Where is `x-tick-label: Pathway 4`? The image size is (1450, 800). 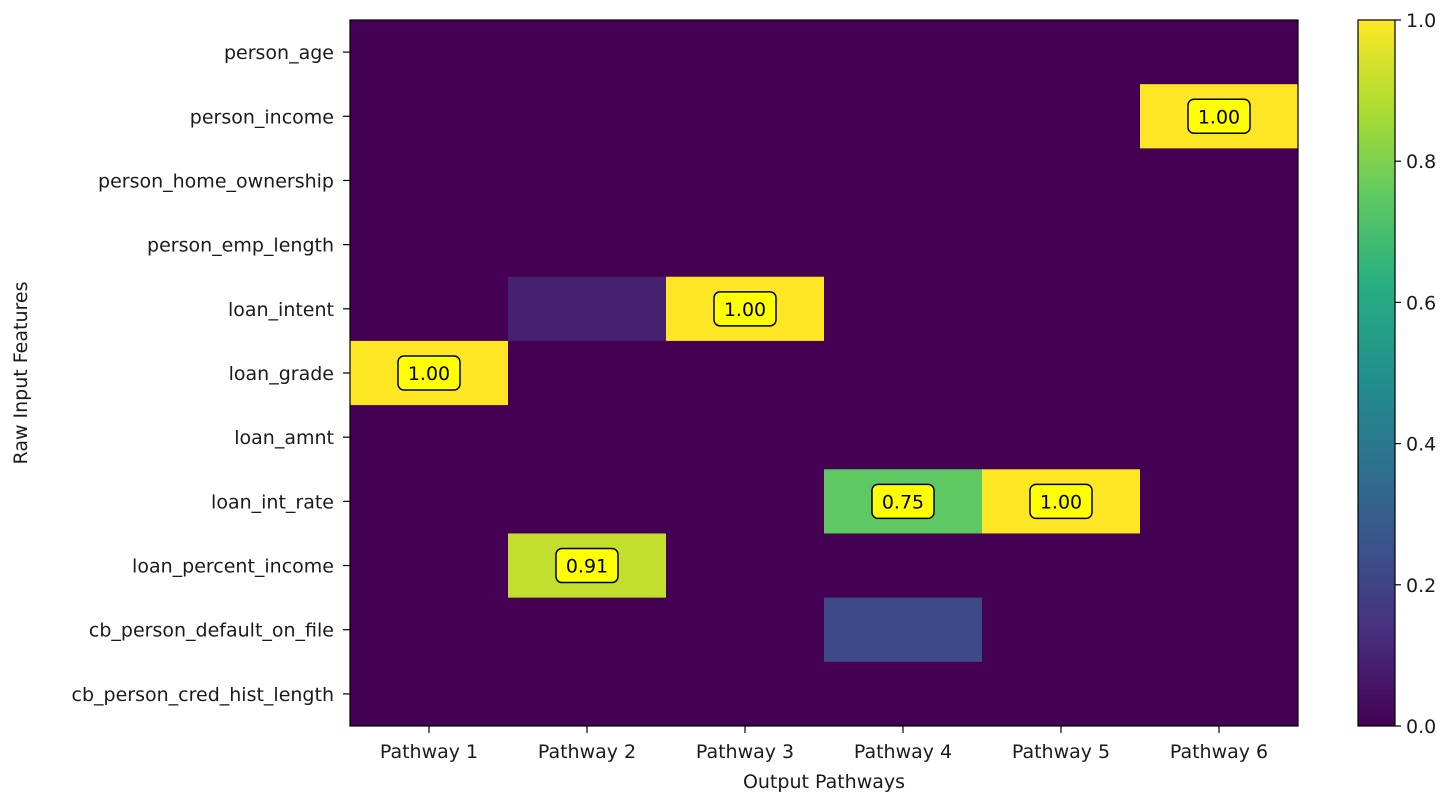
x-tick-label: Pathway 4 is located at coordinates (903, 752).